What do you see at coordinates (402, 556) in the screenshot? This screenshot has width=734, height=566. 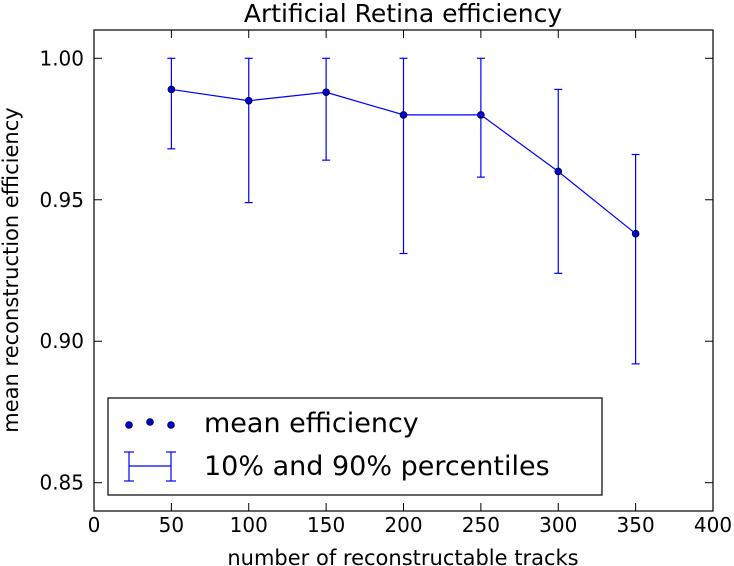 I see `x-axis-label: number of reconstructable tracks` at bounding box center [402, 556].